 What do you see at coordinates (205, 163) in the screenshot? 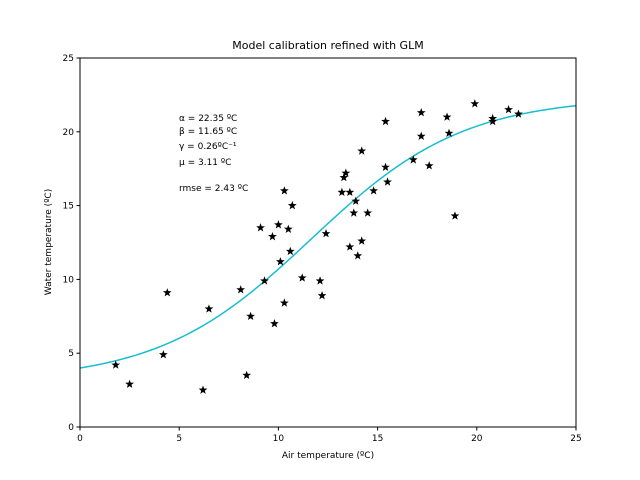
I see `annotation-3: μ = 3.11 ºC` at bounding box center [205, 163].